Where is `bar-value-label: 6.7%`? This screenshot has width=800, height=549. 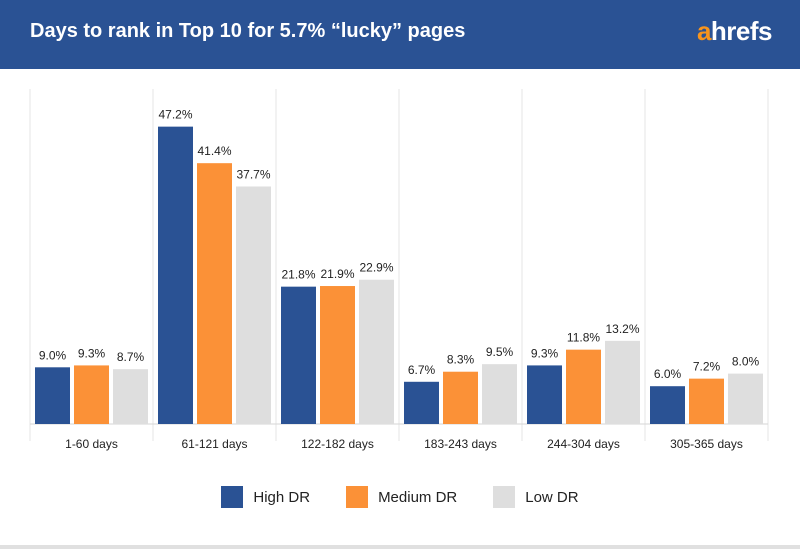
bar-value-label: 6.7% is located at coordinates (422, 370).